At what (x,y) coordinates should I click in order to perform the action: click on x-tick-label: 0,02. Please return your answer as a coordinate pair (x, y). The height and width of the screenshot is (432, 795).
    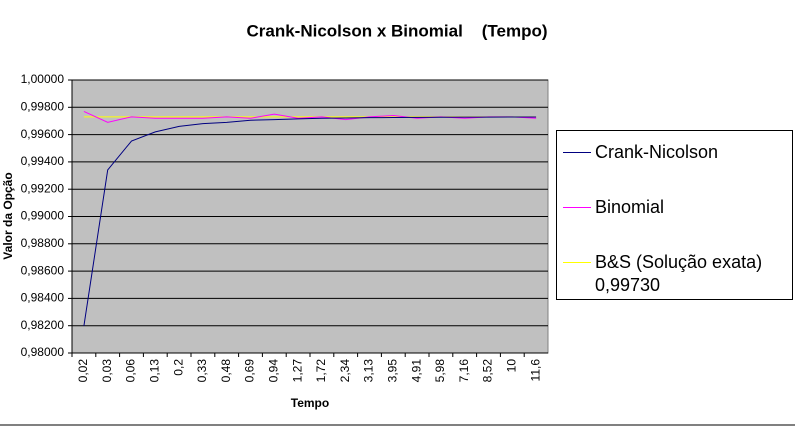
    Looking at the image, I should click on (83, 371).